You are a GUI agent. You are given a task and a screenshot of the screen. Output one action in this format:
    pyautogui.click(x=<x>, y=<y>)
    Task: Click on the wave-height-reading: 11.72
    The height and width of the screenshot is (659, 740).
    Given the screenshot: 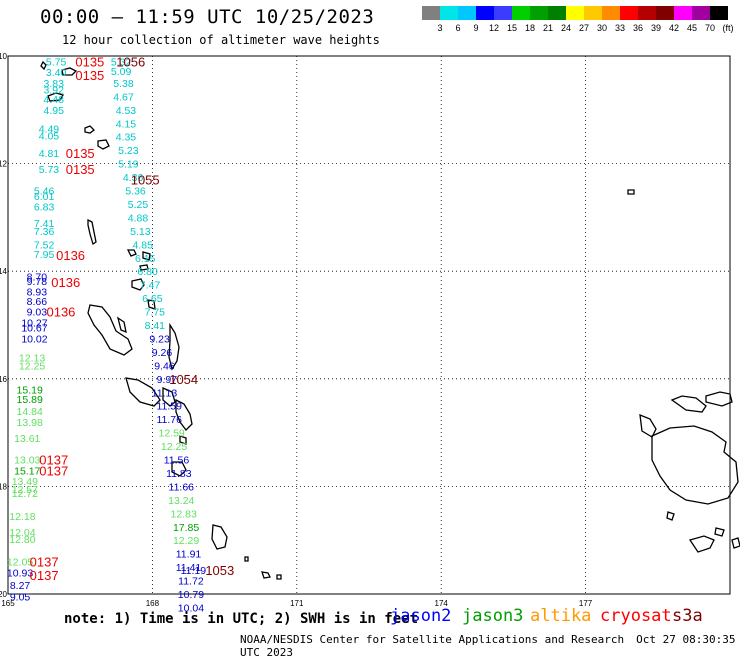 What is the action you would take?
    pyautogui.click(x=191, y=582)
    